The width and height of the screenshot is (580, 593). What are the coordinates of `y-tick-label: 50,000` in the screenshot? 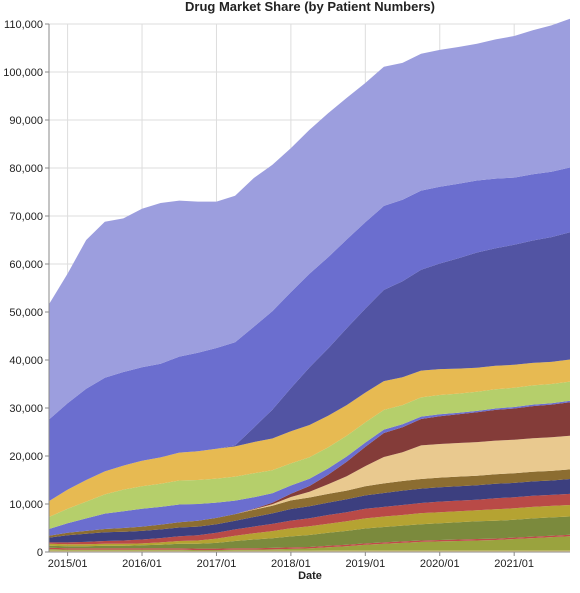 It's located at (26, 313).